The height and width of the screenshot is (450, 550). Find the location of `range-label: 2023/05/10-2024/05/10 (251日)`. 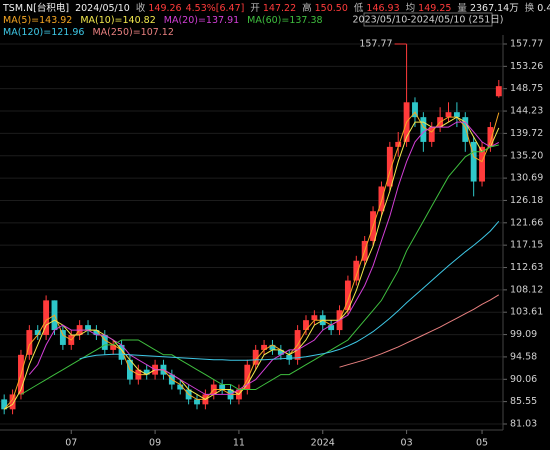

range-label: 2023/05/10-2024/05/10 (251日) is located at coordinates (427, 20).